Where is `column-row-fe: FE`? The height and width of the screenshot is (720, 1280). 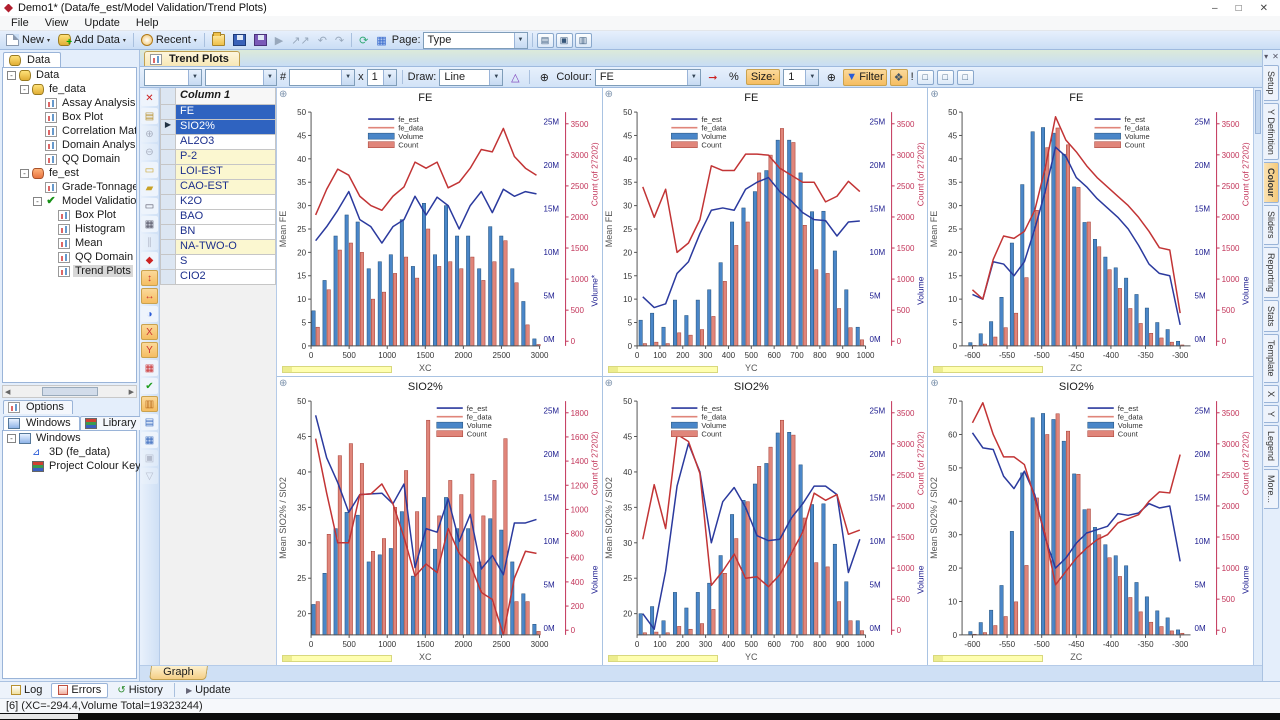 column-row-fe: FE is located at coordinates (218, 112).